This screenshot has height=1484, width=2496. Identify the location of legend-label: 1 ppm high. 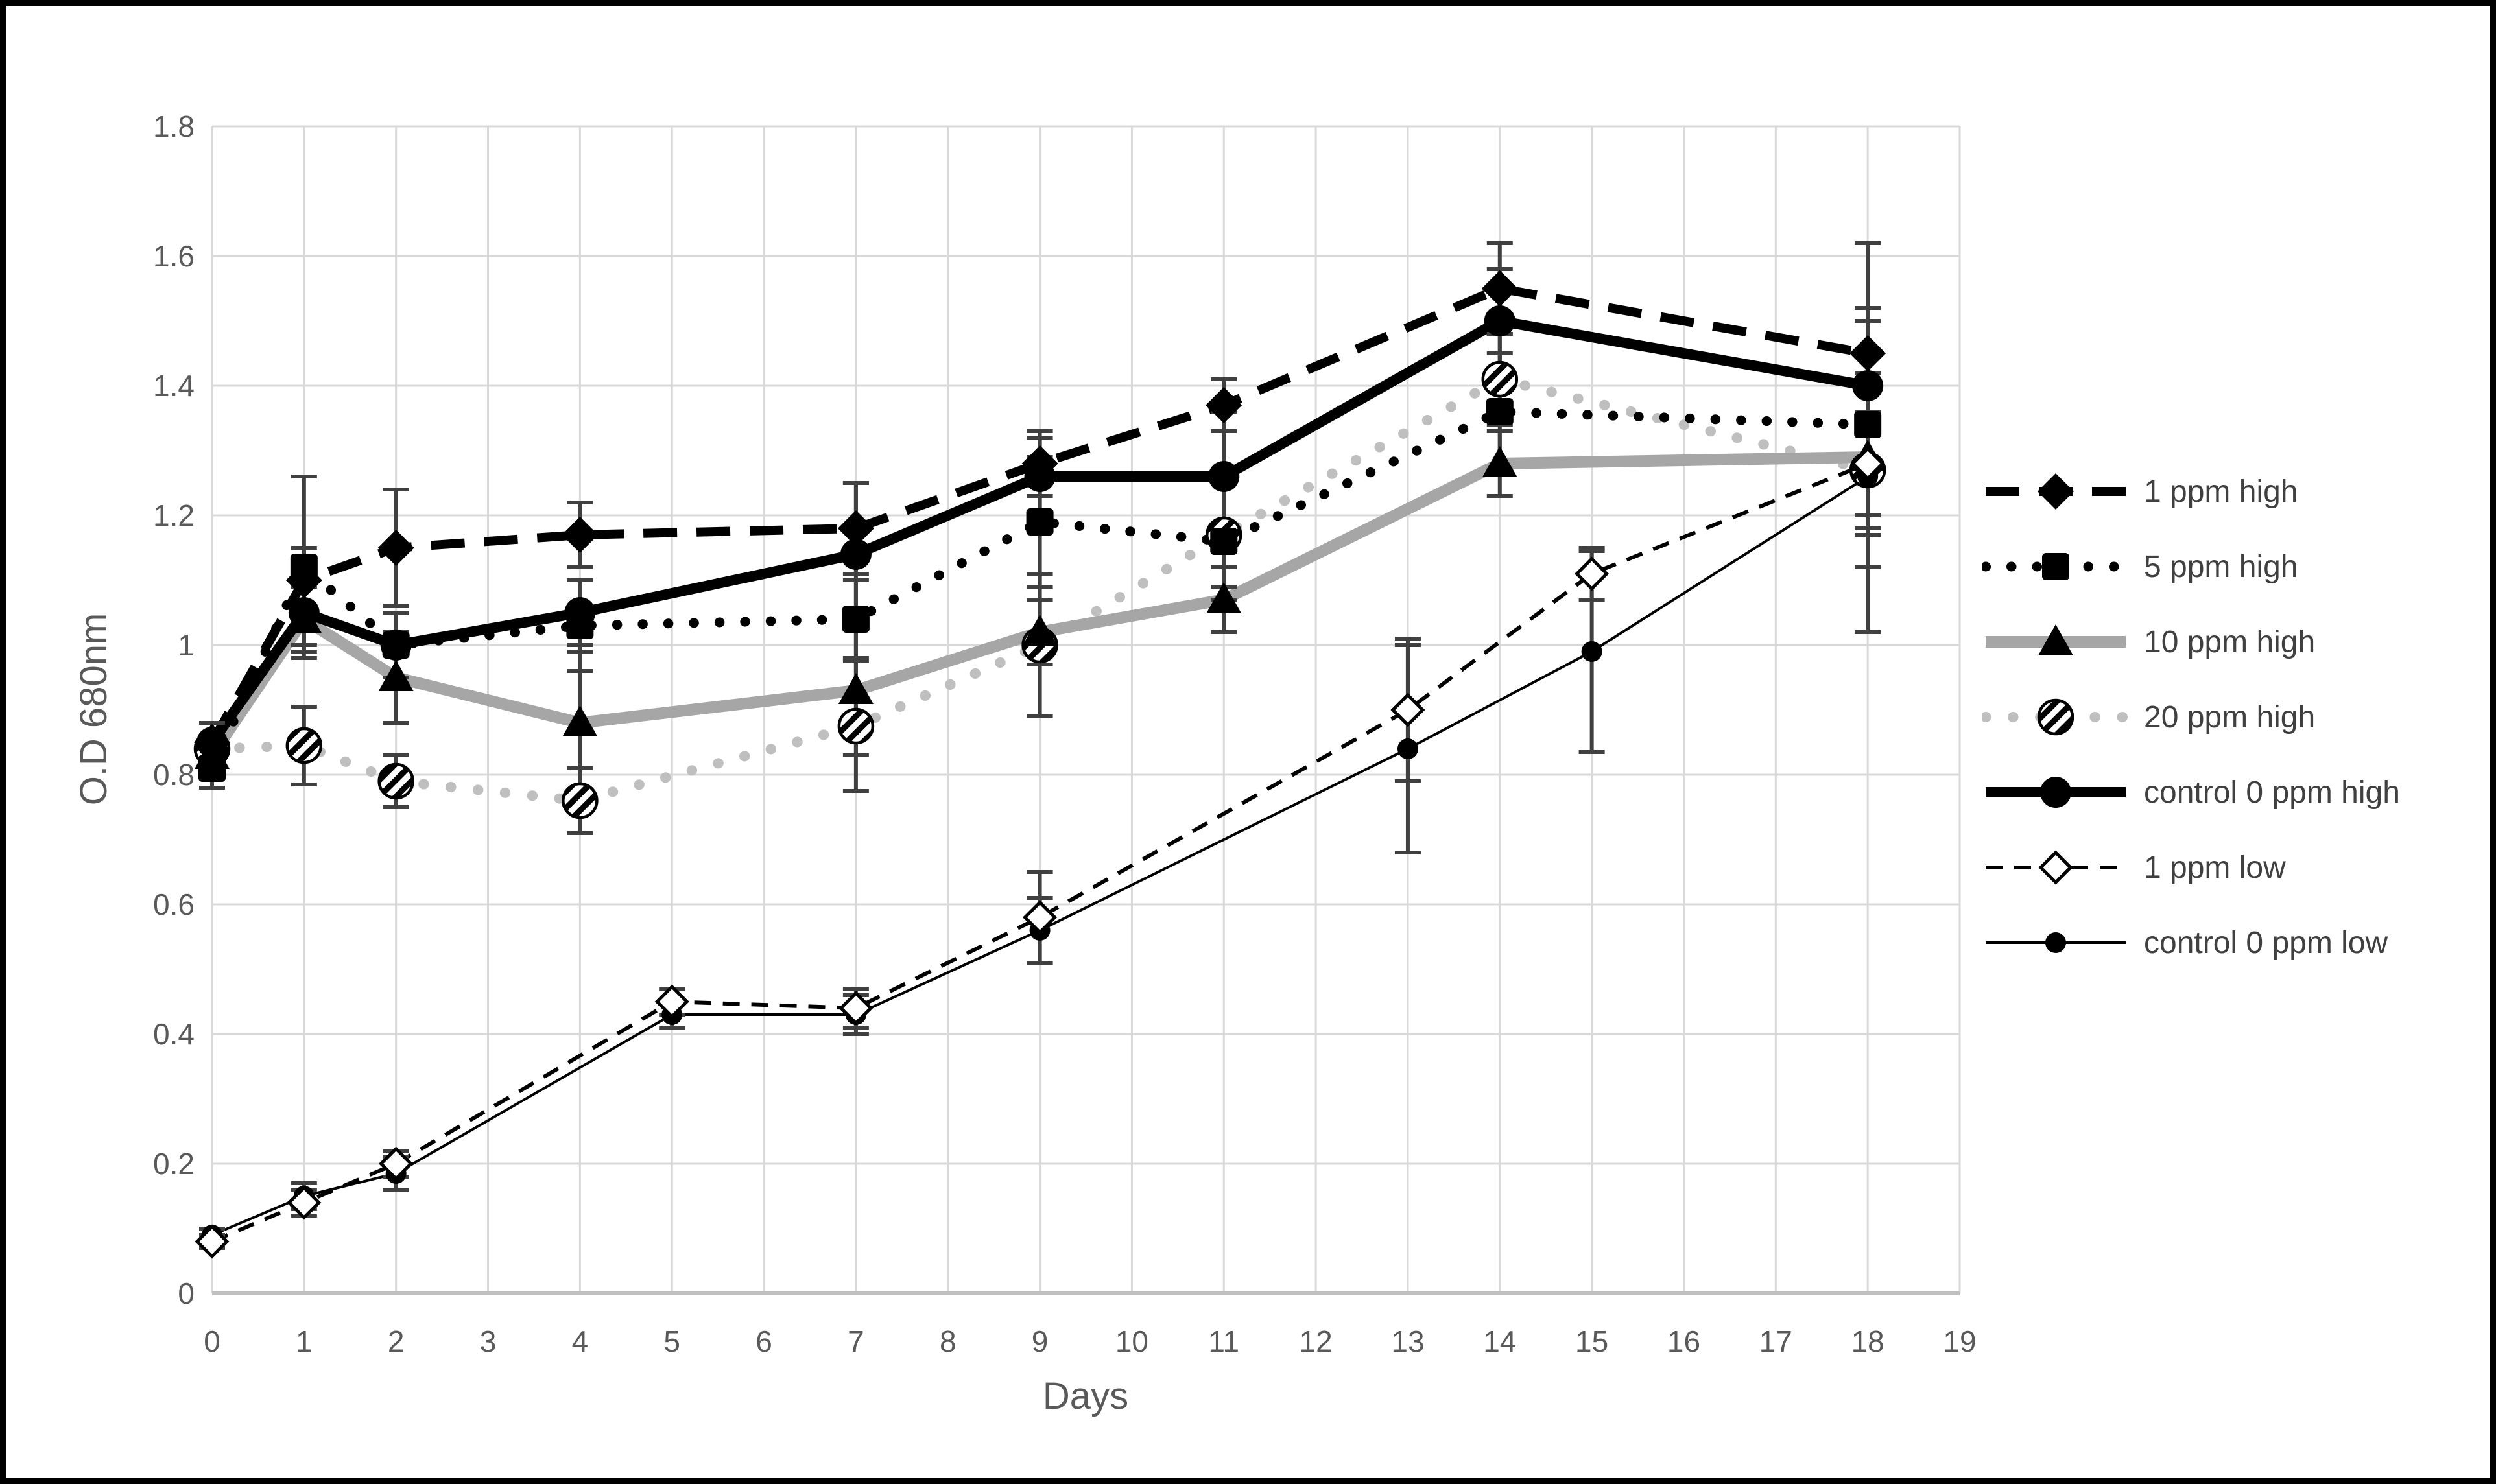
(2221, 491).